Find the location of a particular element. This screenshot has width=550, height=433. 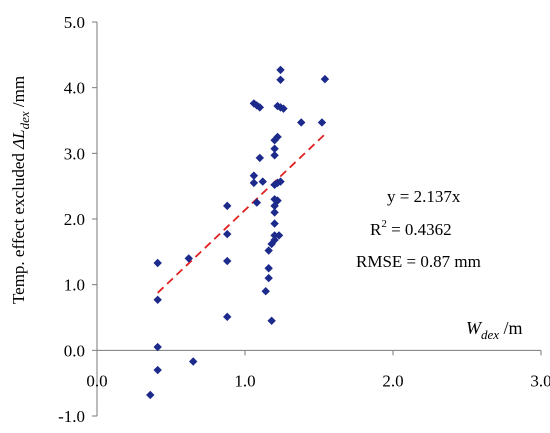

x-axis-label: Wdex /m is located at coordinates (494, 330).